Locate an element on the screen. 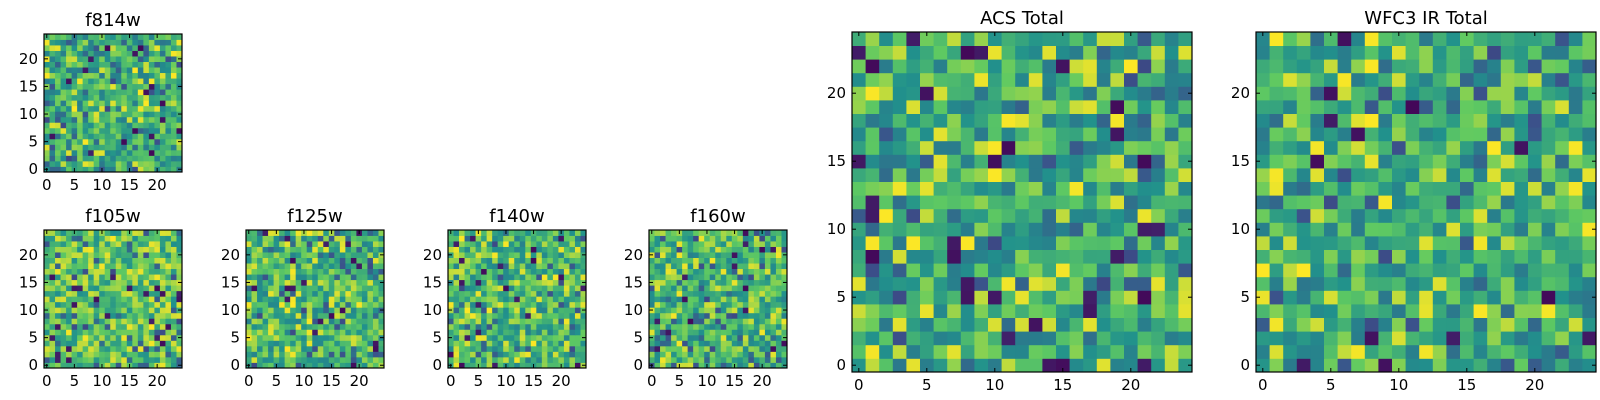 The height and width of the screenshot is (400, 1600). x-tick-label: 10 is located at coordinates (1398, 385).